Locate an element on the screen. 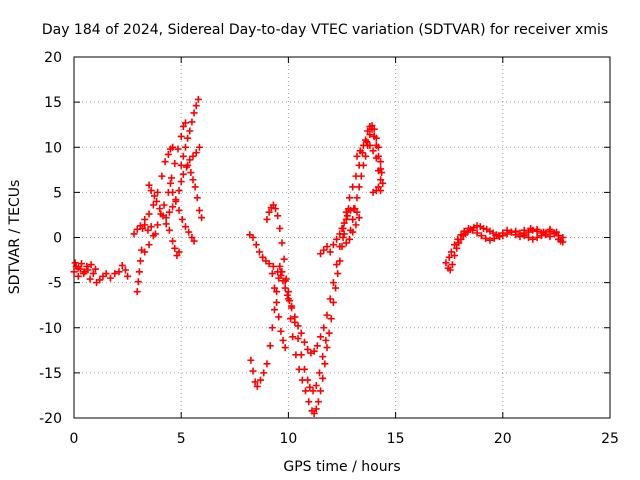 This screenshot has width=640, height=480. y-tick-labels: -20 -15 -10 -5 0 5 10 15 20 is located at coordinates (50, 238).